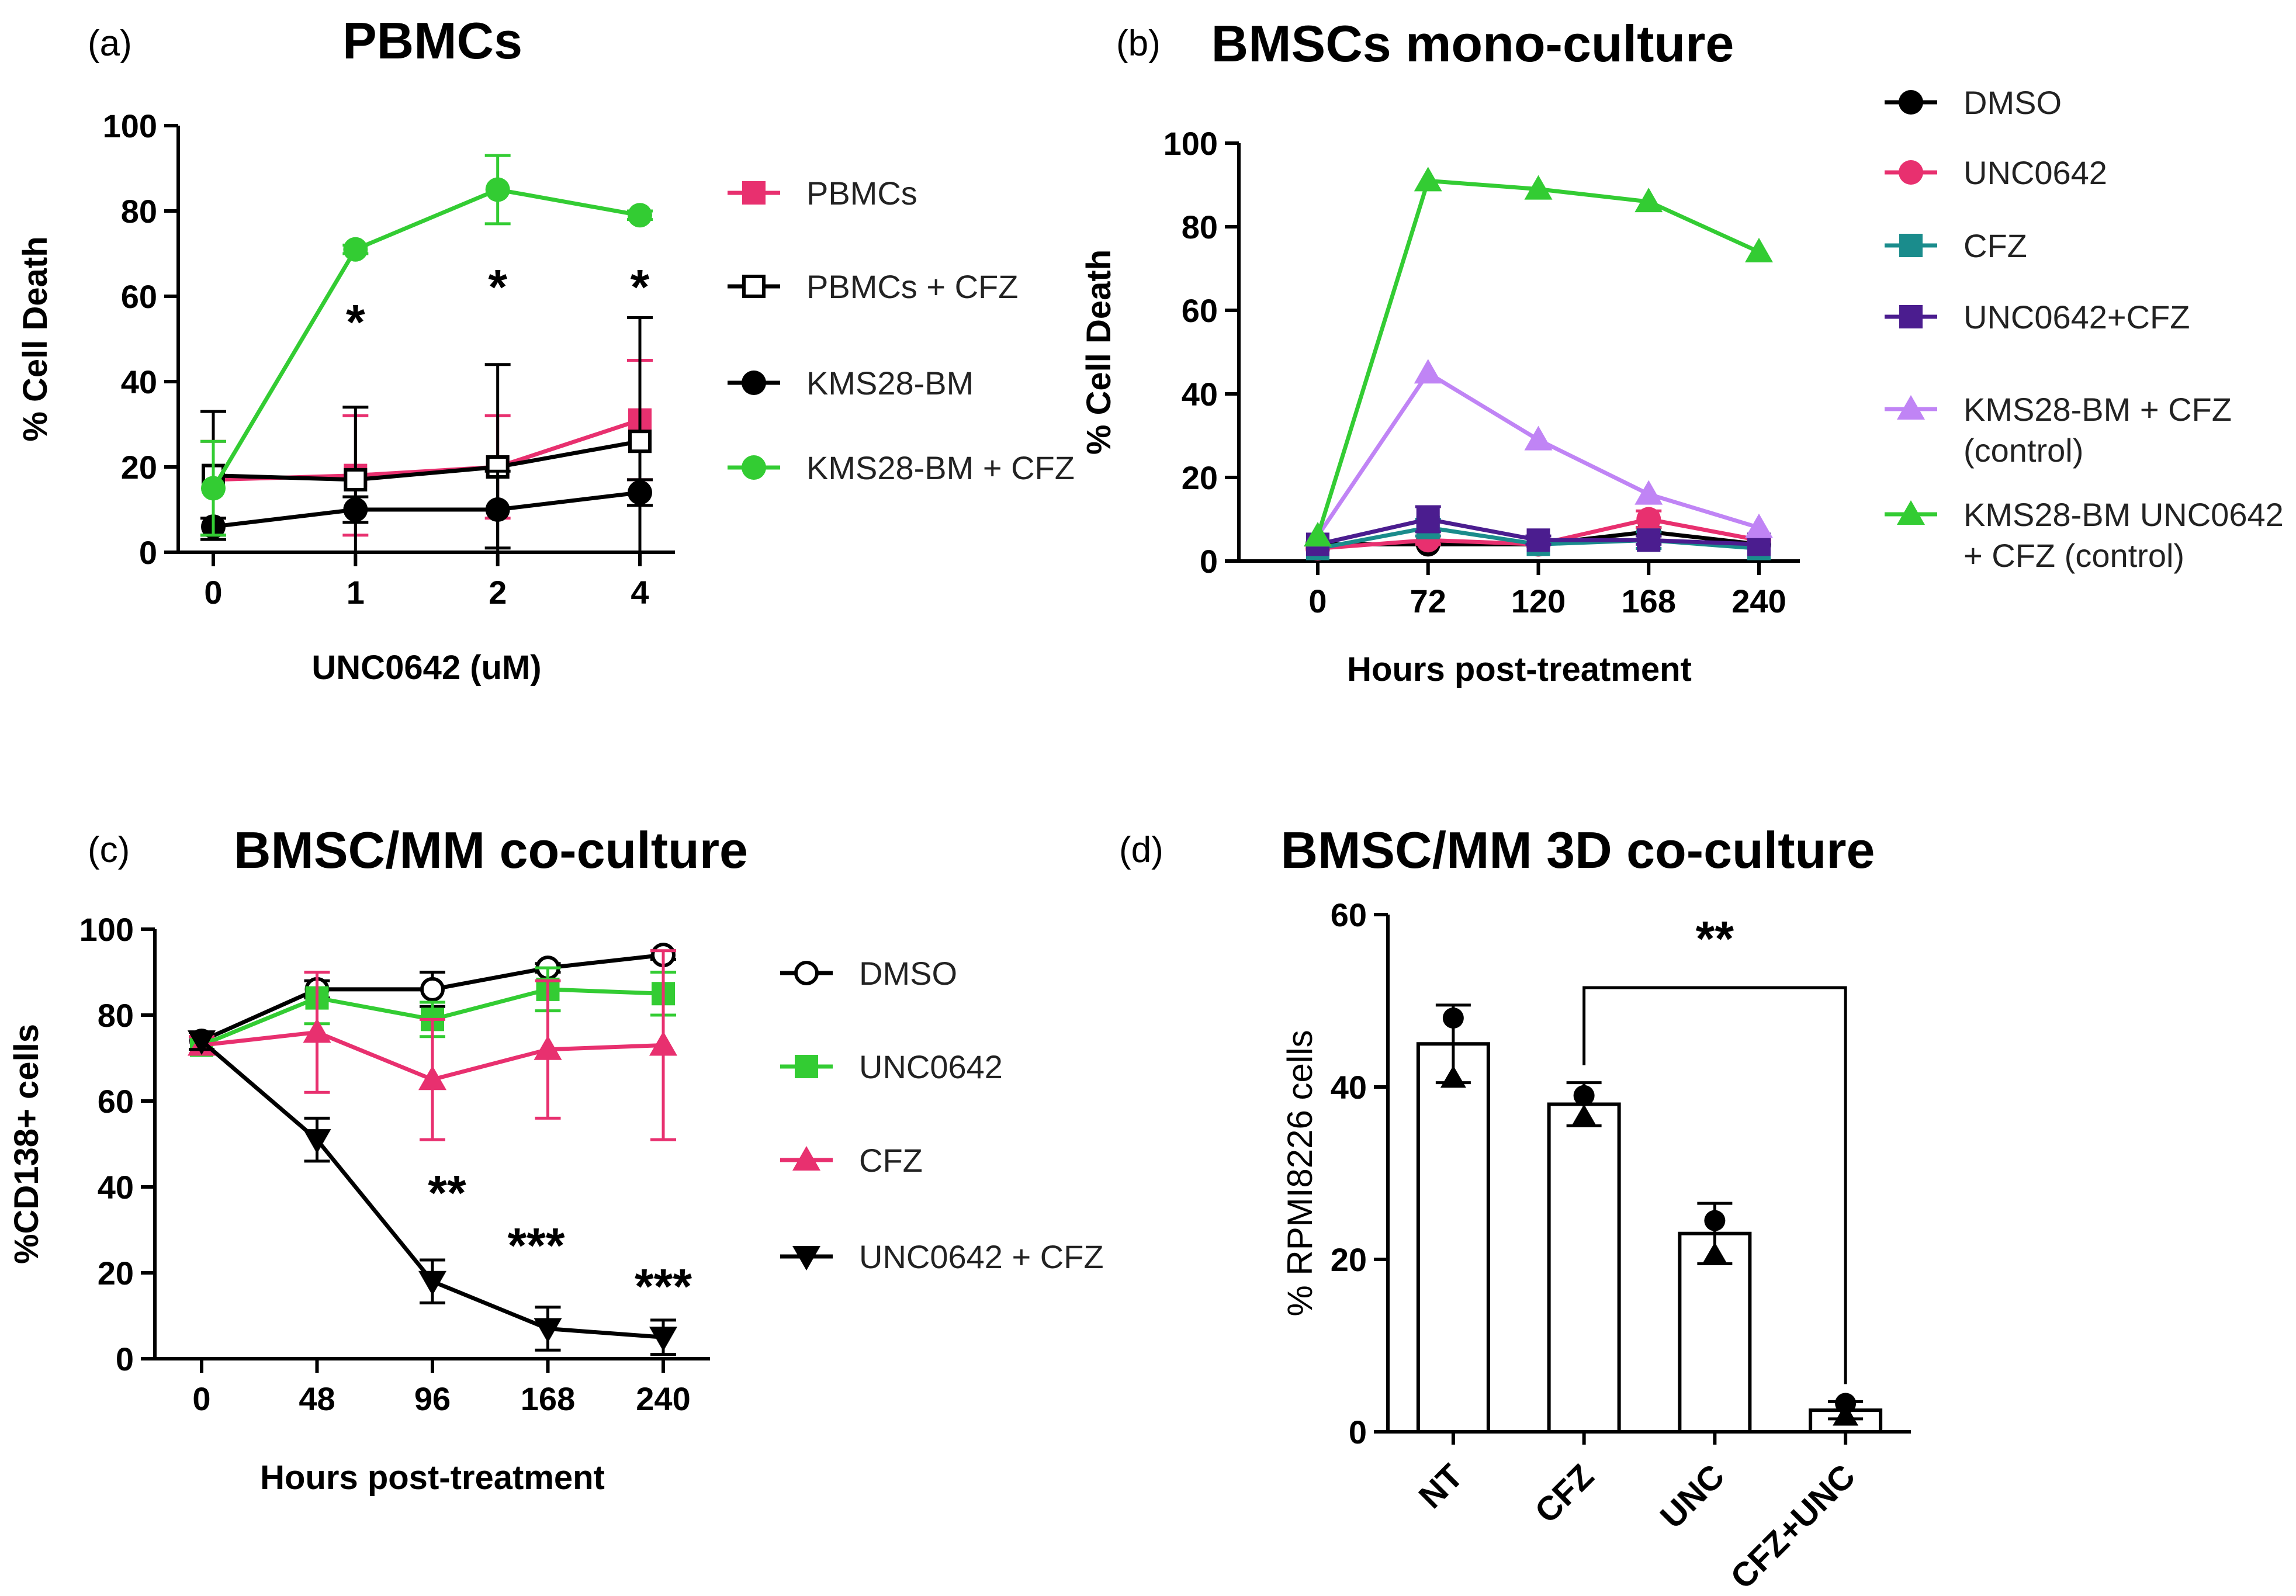 Image resolution: width=2296 pixels, height=1596 pixels. I want to click on legend-label-line2: + CFZ (control), so click(2073, 555).